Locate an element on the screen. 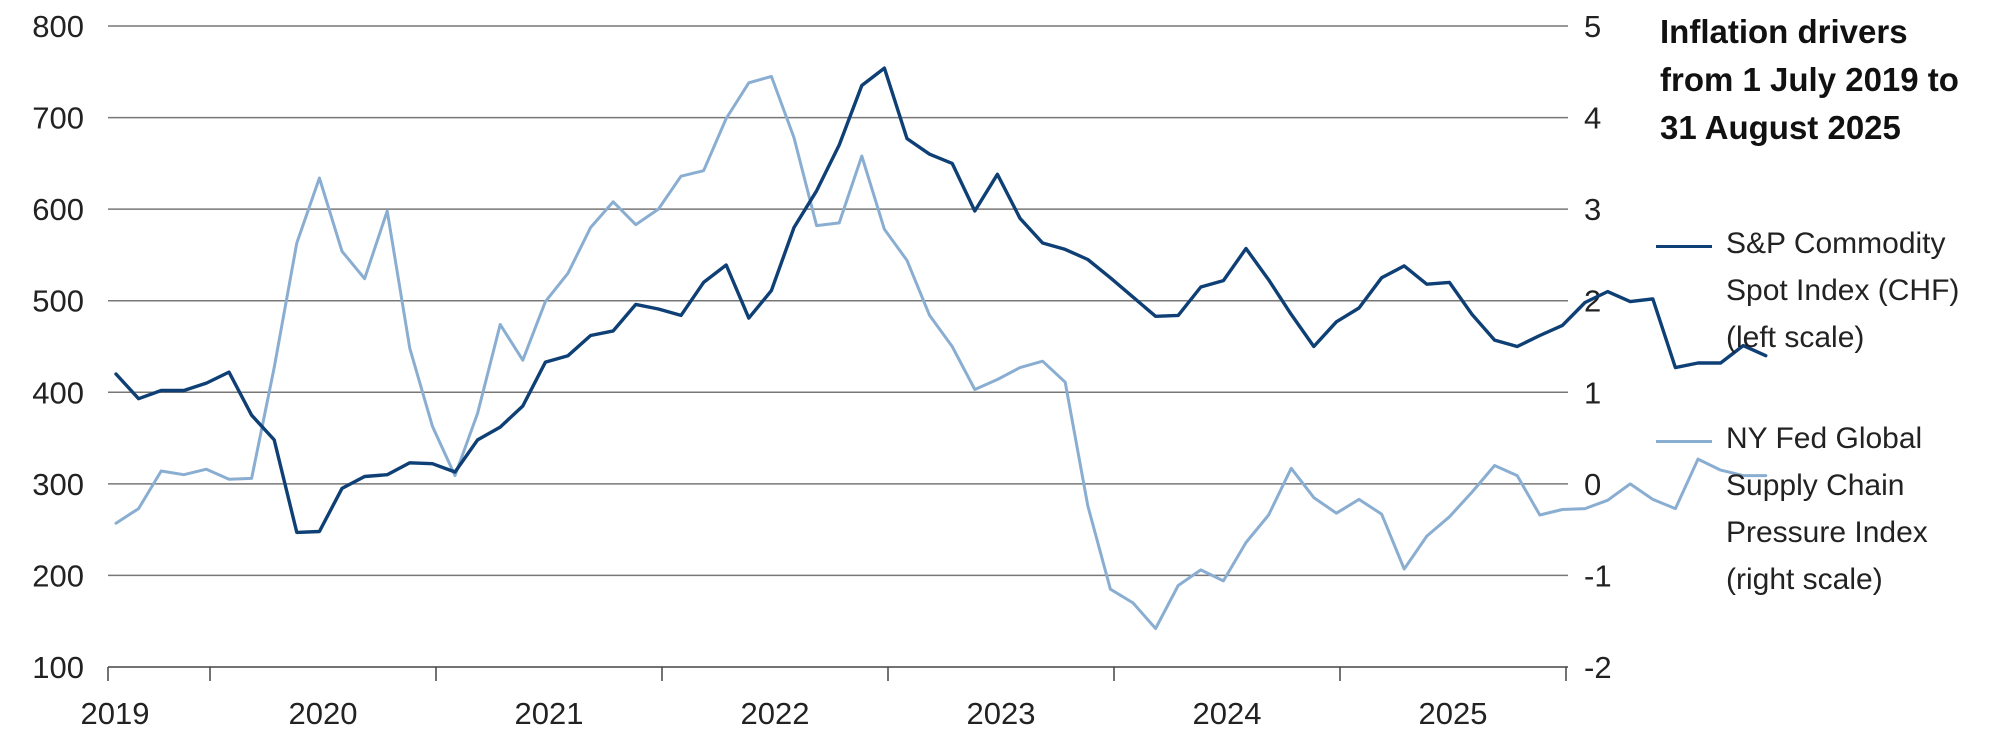 The height and width of the screenshot is (753, 2000). legend-swatch-commodity is located at coordinates (1684, 246).